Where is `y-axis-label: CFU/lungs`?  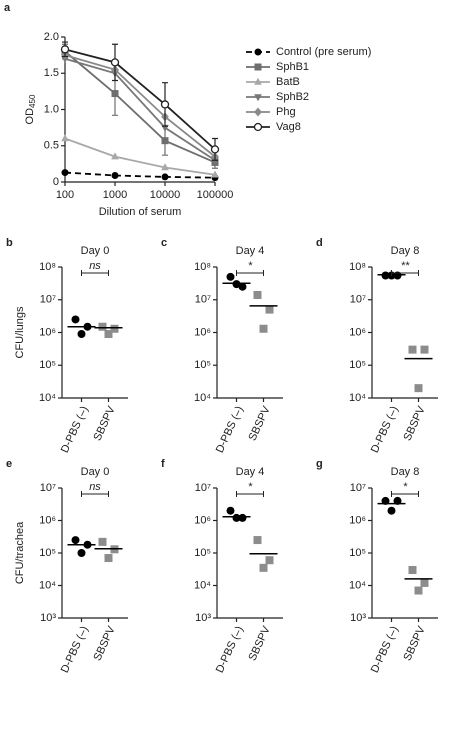 y-axis-label: CFU/lungs is located at coordinates (20, 332).